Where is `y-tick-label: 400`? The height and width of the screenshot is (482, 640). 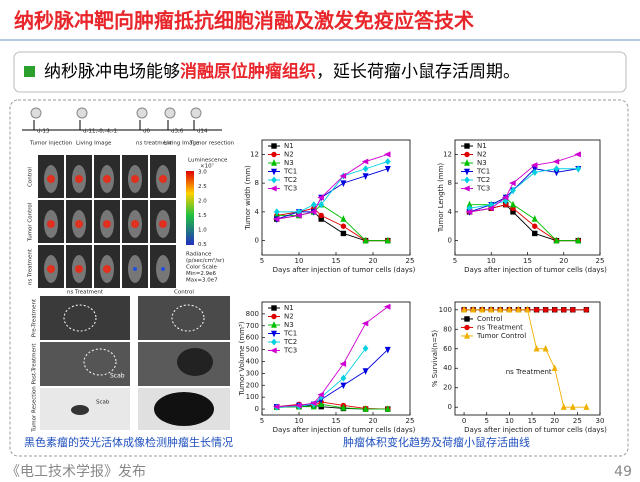
y-tick-label: 400 is located at coordinates (252, 361).